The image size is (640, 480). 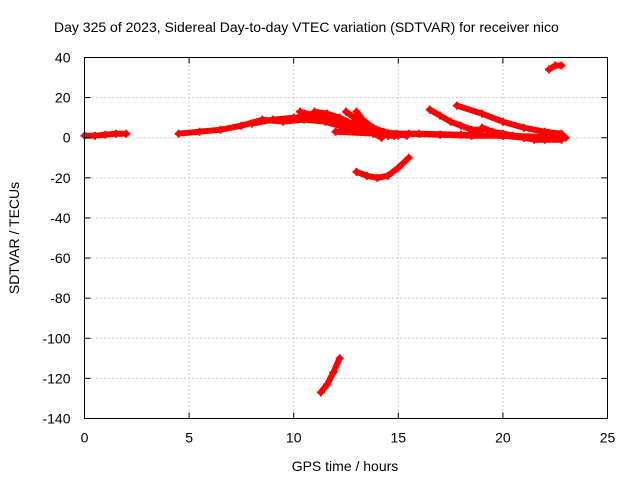 I want to click on x-axis-label: GPS time / hours, so click(x=345, y=466).